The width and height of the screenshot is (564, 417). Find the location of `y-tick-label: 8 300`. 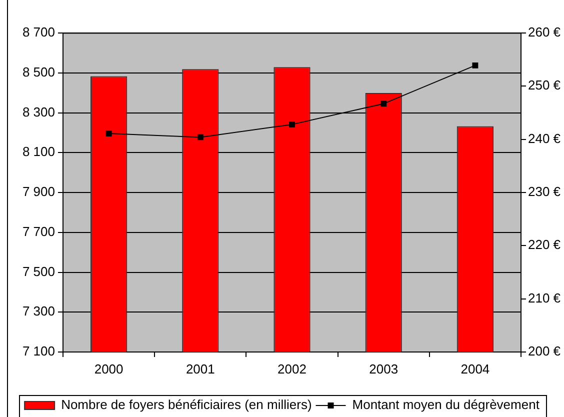

y-tick-label: 8 300 is located at coordinates (38, 112).